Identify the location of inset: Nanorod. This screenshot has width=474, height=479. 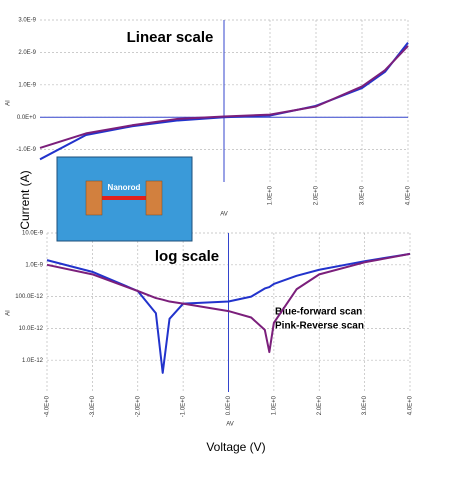
(124, 199).